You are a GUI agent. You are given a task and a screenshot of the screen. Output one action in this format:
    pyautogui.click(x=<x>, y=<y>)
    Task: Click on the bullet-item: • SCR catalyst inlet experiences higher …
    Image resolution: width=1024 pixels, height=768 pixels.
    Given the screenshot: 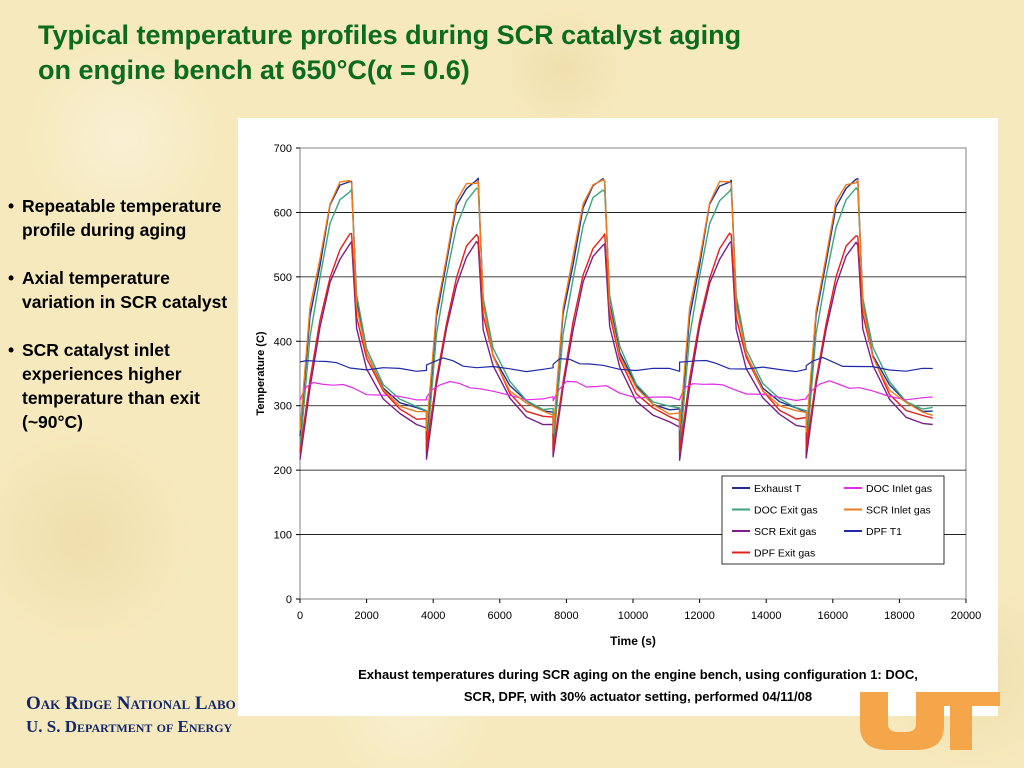 What is the action you would take?
    pyautogui.click(x=124, y=386)
    